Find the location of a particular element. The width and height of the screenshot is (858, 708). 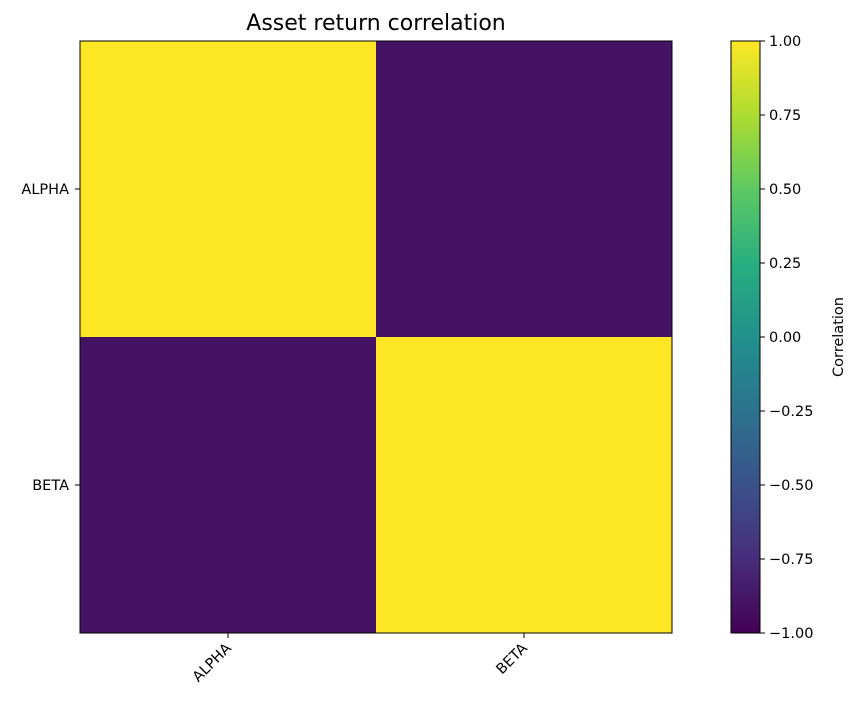

colorbar-tick-label: 1.00 is located at coordinates (785, 42).